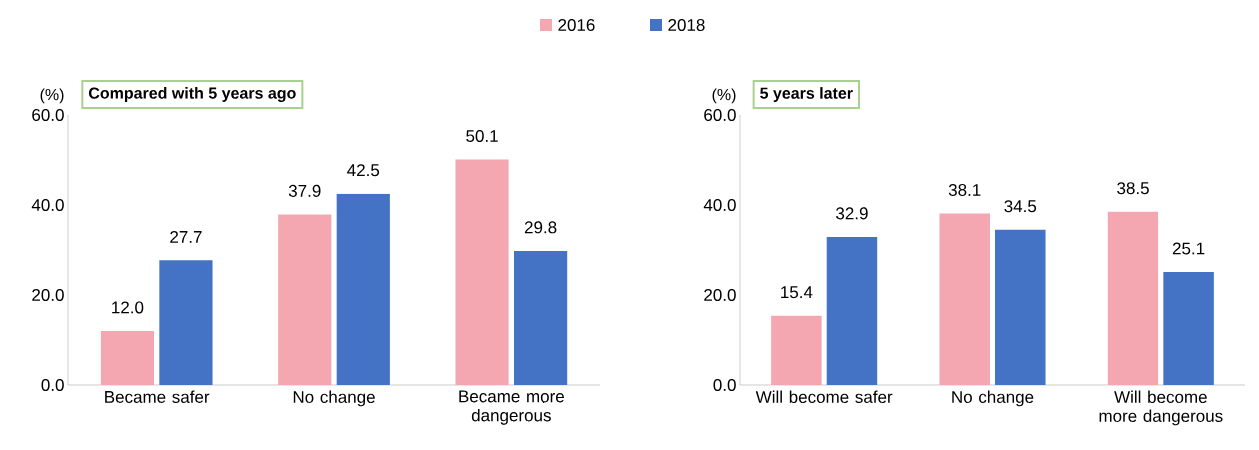 The width and height of the screenshot is (1259, 450). Describe the element at coordinates (852, 213) in the screenshot. I see `data-label: 32.9` at that location.